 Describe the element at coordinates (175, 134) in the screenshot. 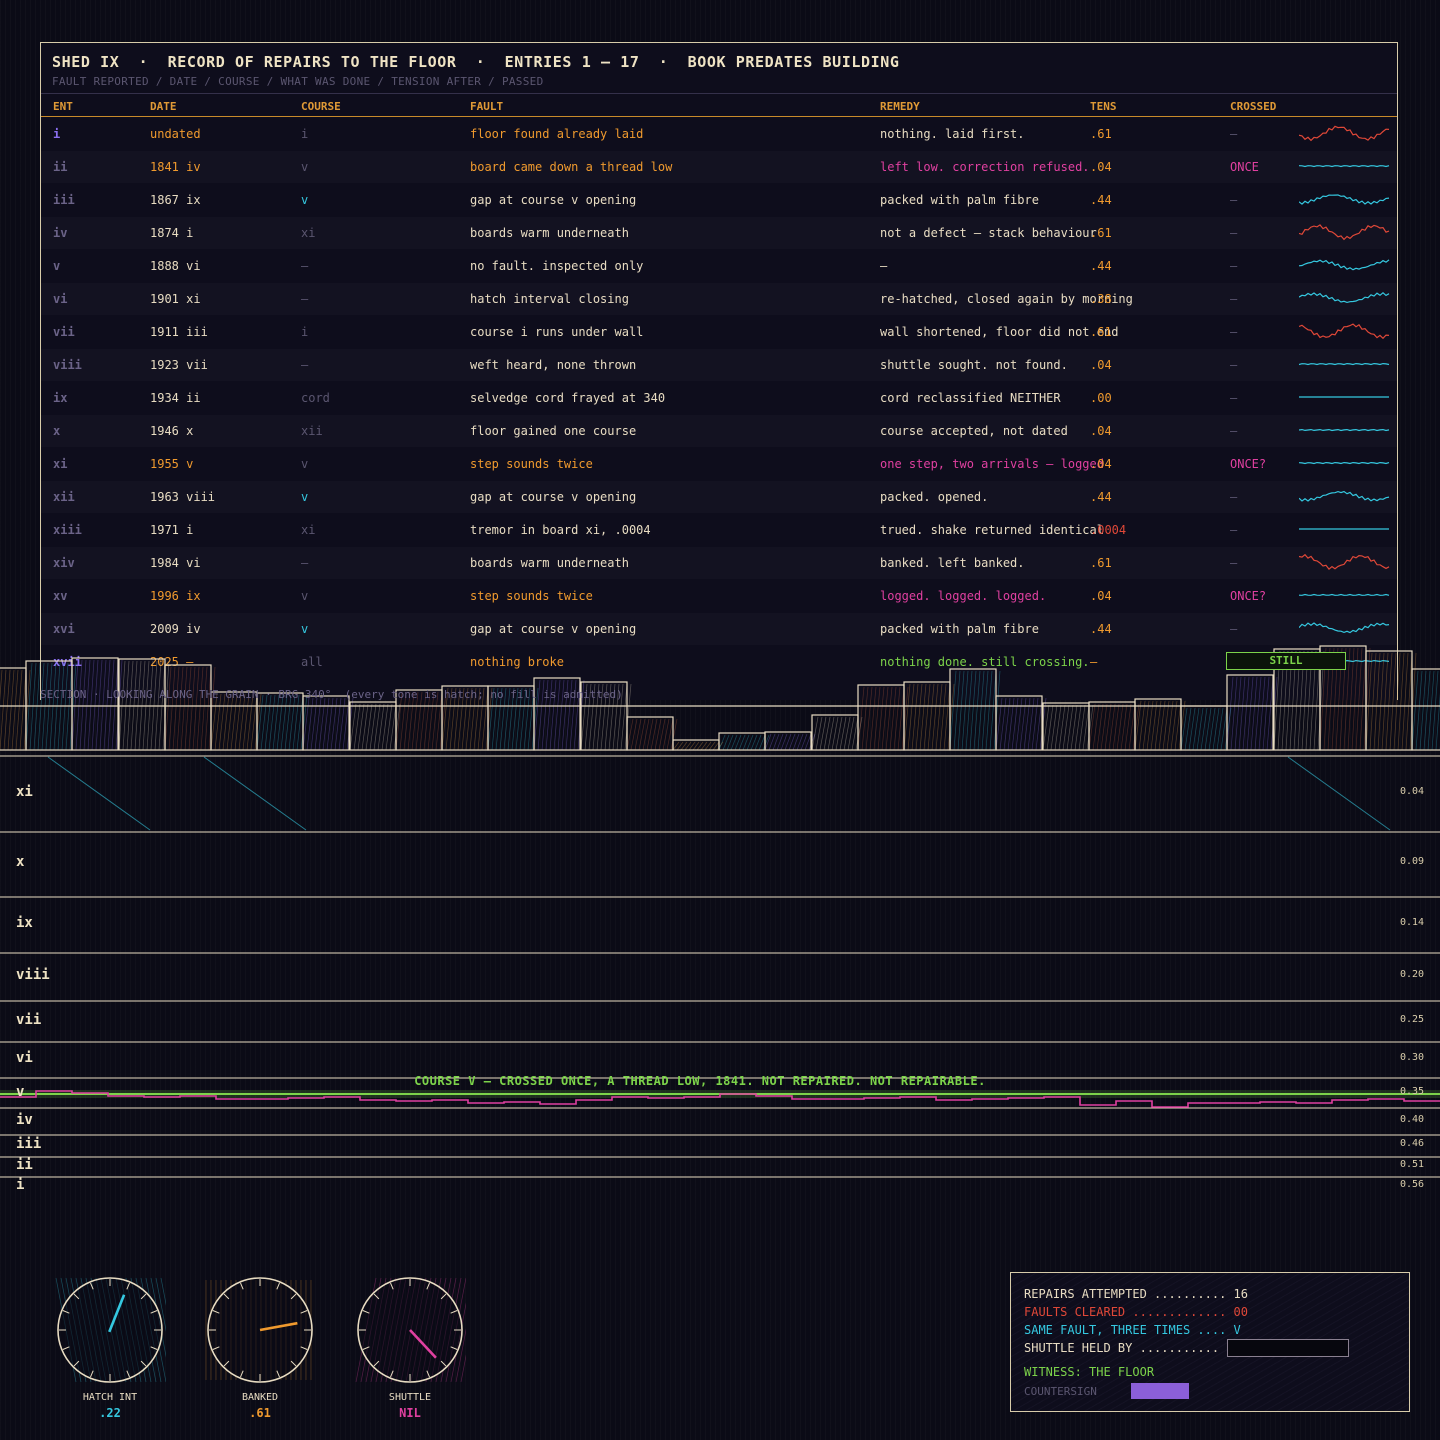

I see `entry-date: undated` at that location.